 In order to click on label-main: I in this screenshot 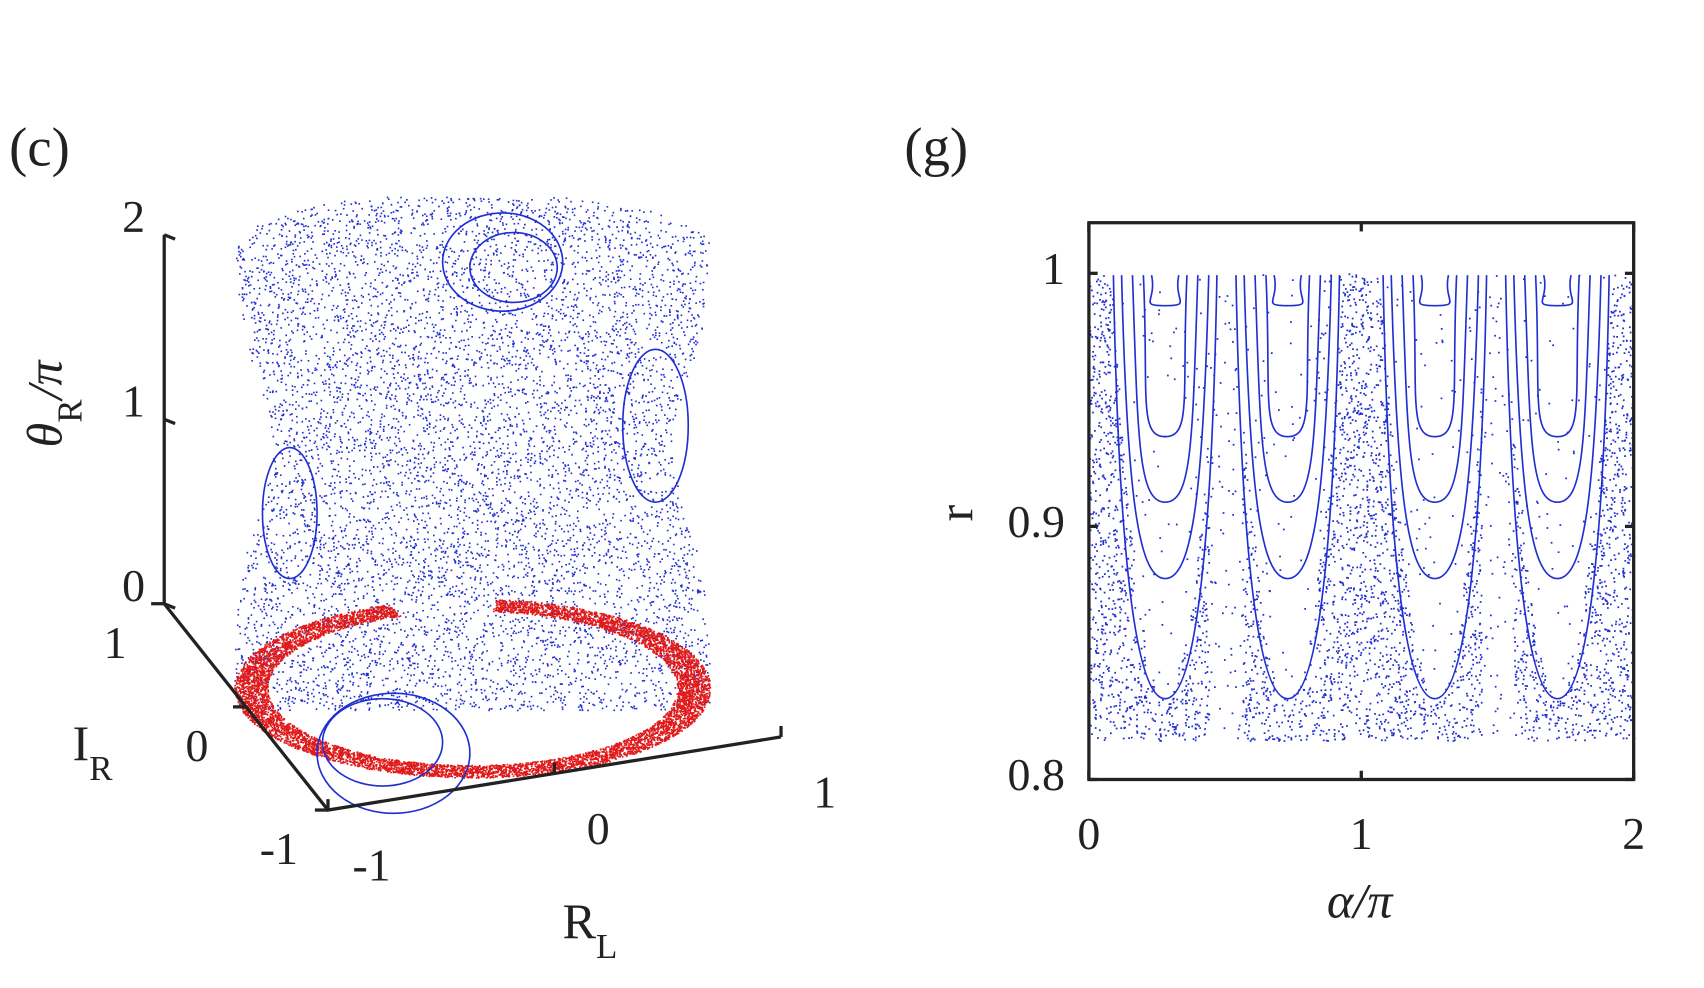, I will do `click(81, 742)`.